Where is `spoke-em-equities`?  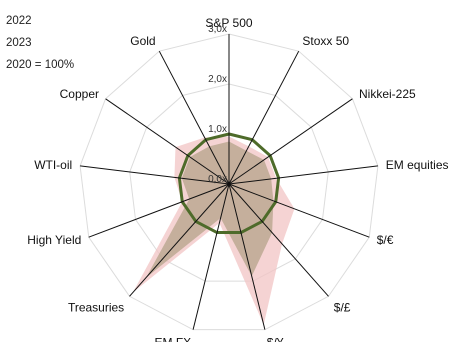 spoke-em-equities is located at coordinates (303, 175).